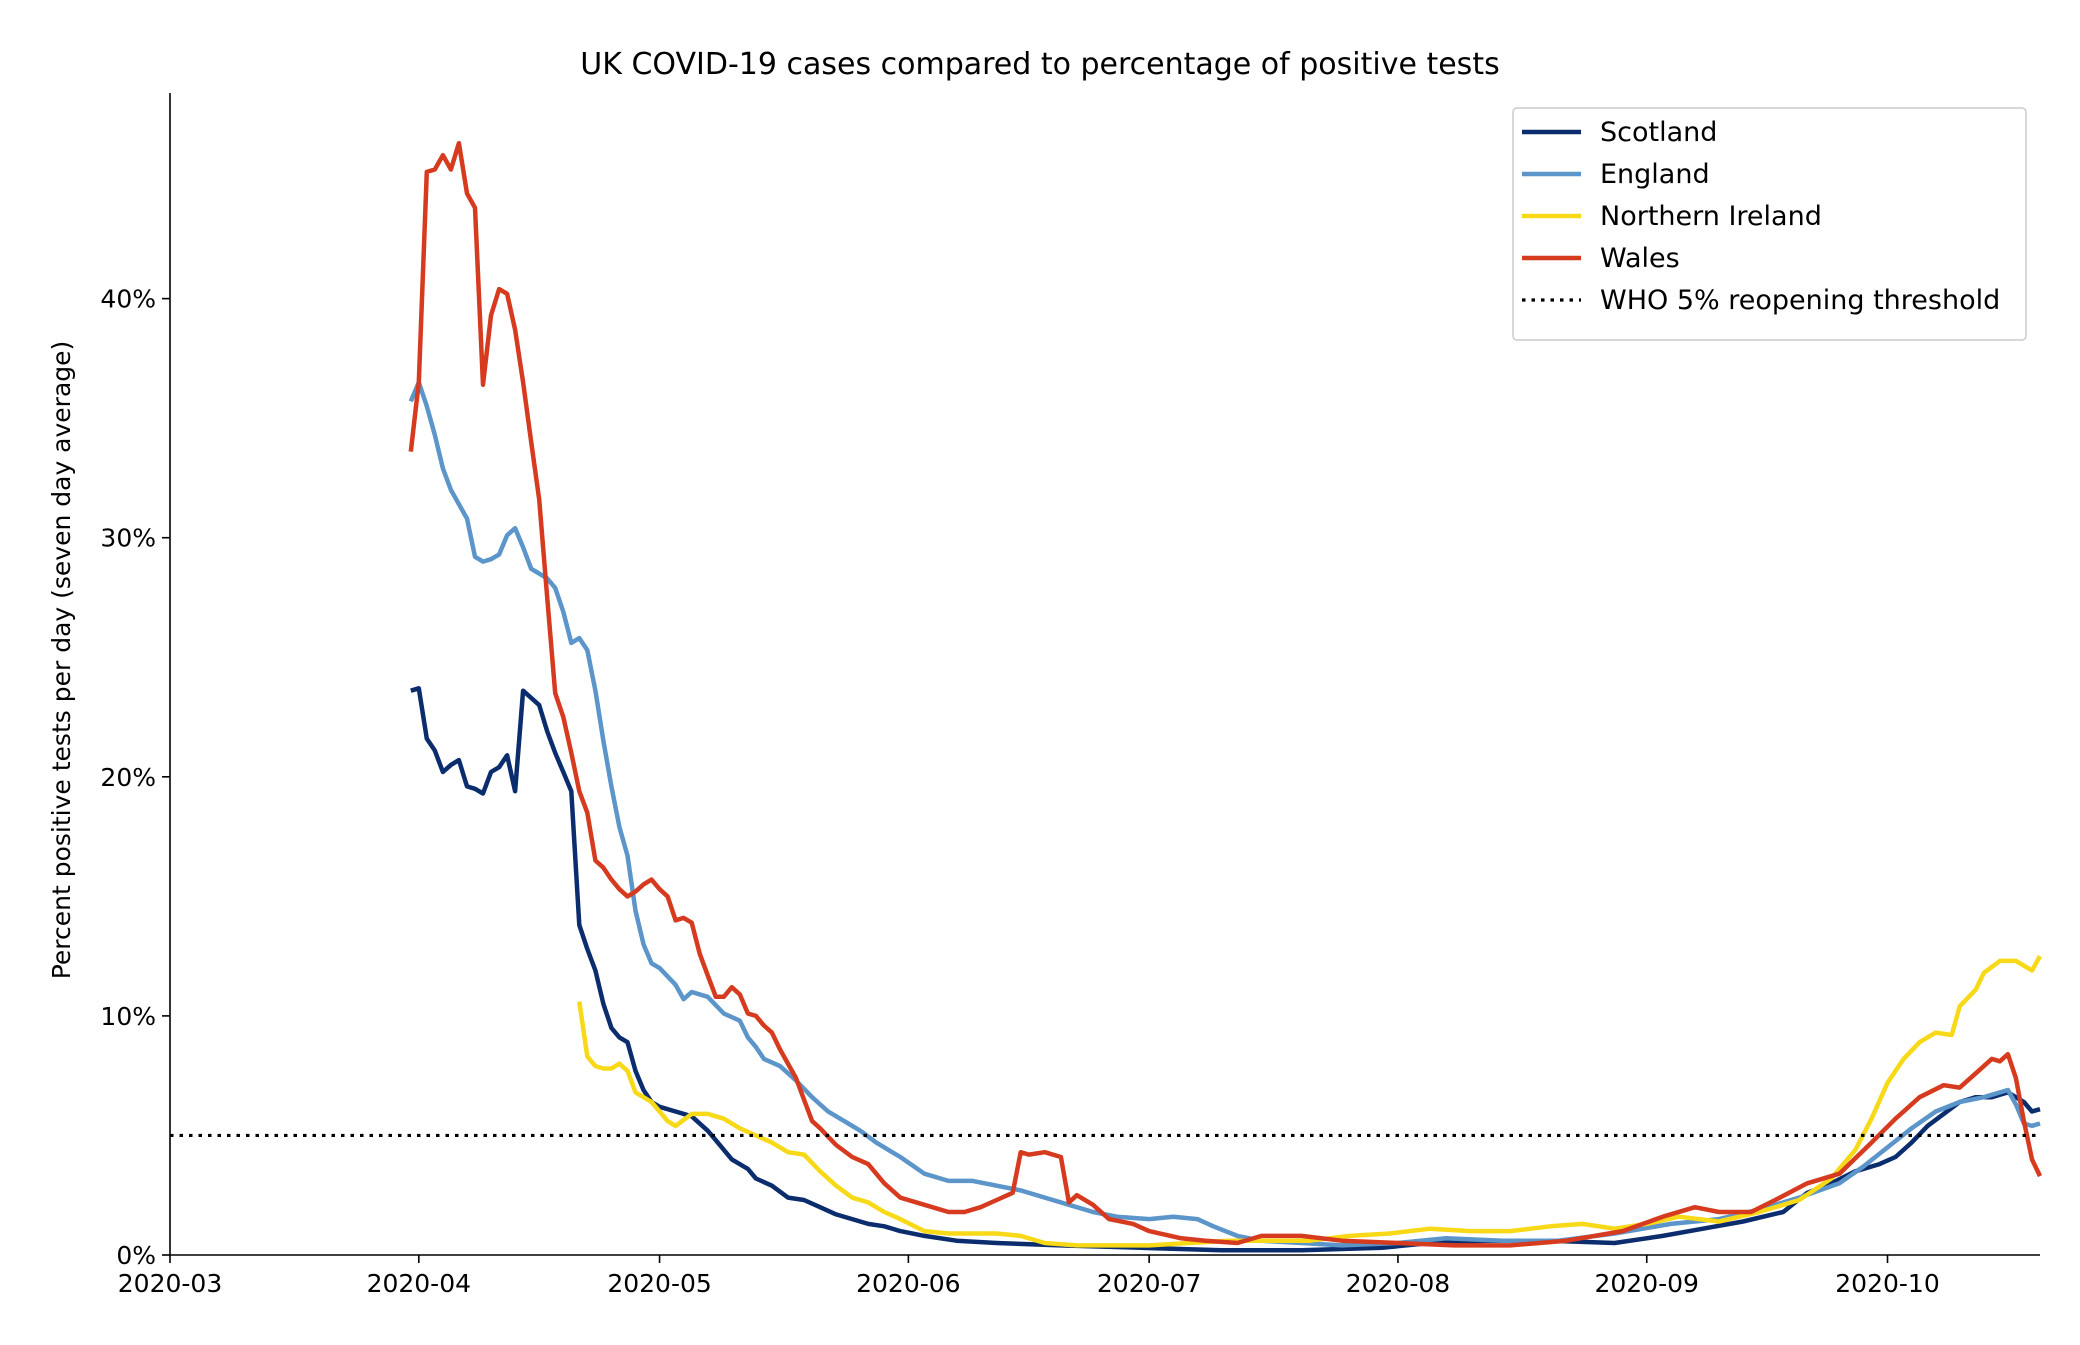 The height and width of the screenshot is (1345, 2080). Describe the element at coordinates (419, 1283) in the screenshot. I see `x-tick-label: 2020-04` at that location.